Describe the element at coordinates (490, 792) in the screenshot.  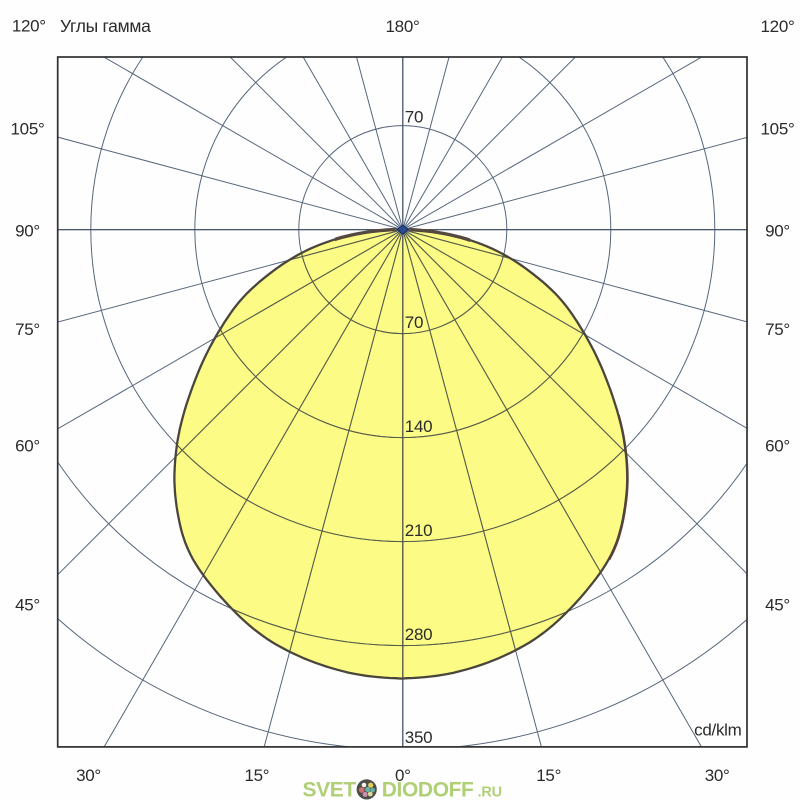
I see `svg-text: .RU` at that location.